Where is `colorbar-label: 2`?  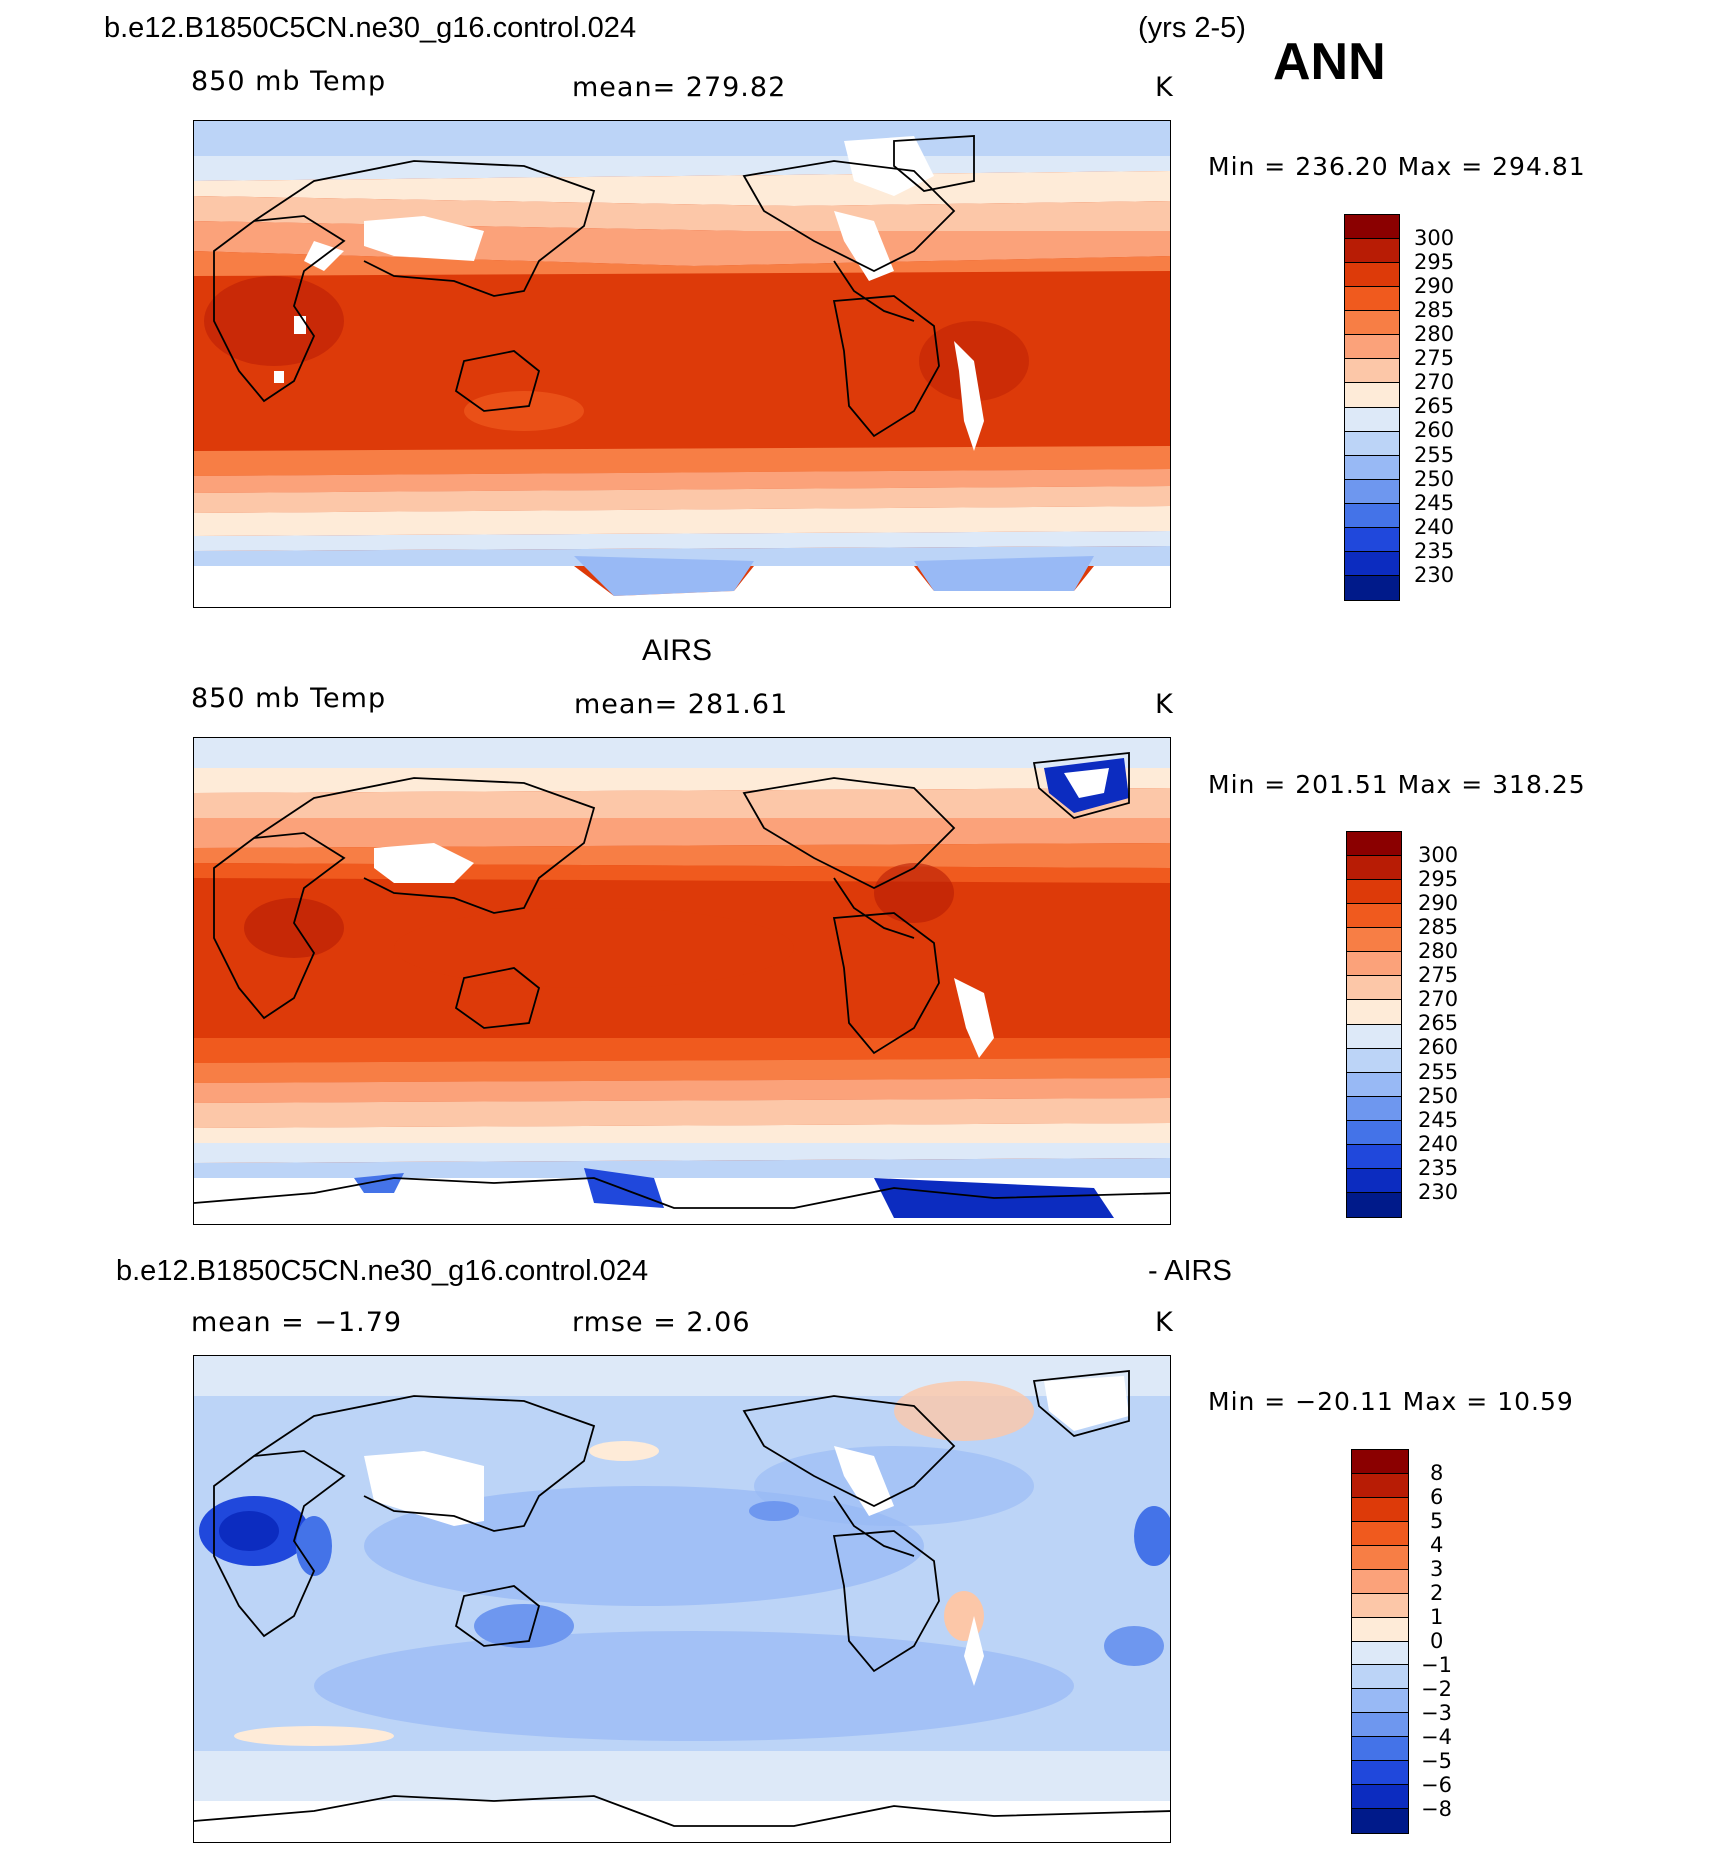 colorbar-label: 2 is located at coordinates (1437, 1593).